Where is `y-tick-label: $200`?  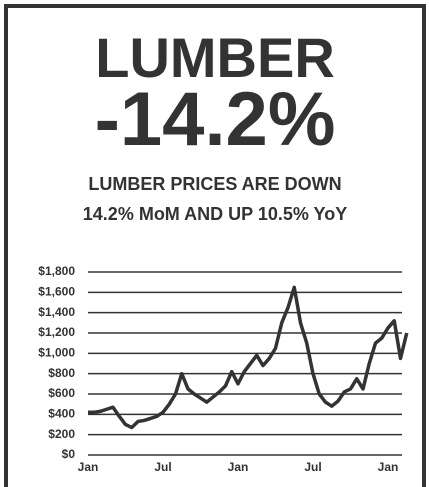 y-tick-label: $200 is located at coordinates (61, 434).